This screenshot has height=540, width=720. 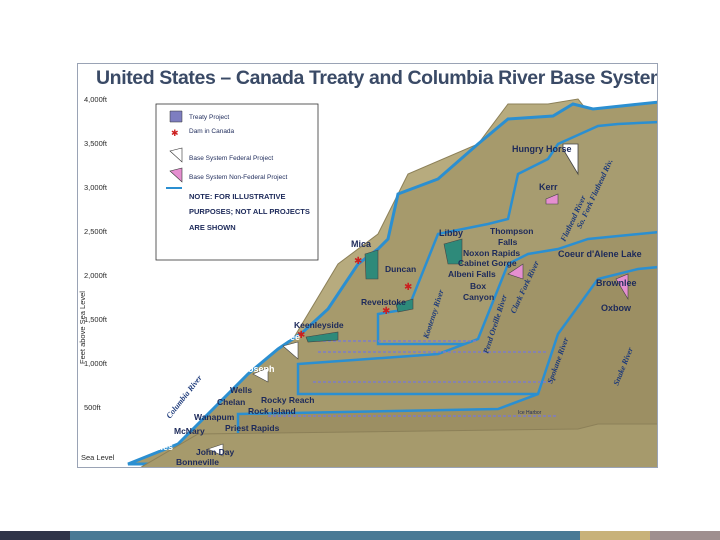 I want to click on label-keenleyside: Keenleyside, so click(x=319, y=325).